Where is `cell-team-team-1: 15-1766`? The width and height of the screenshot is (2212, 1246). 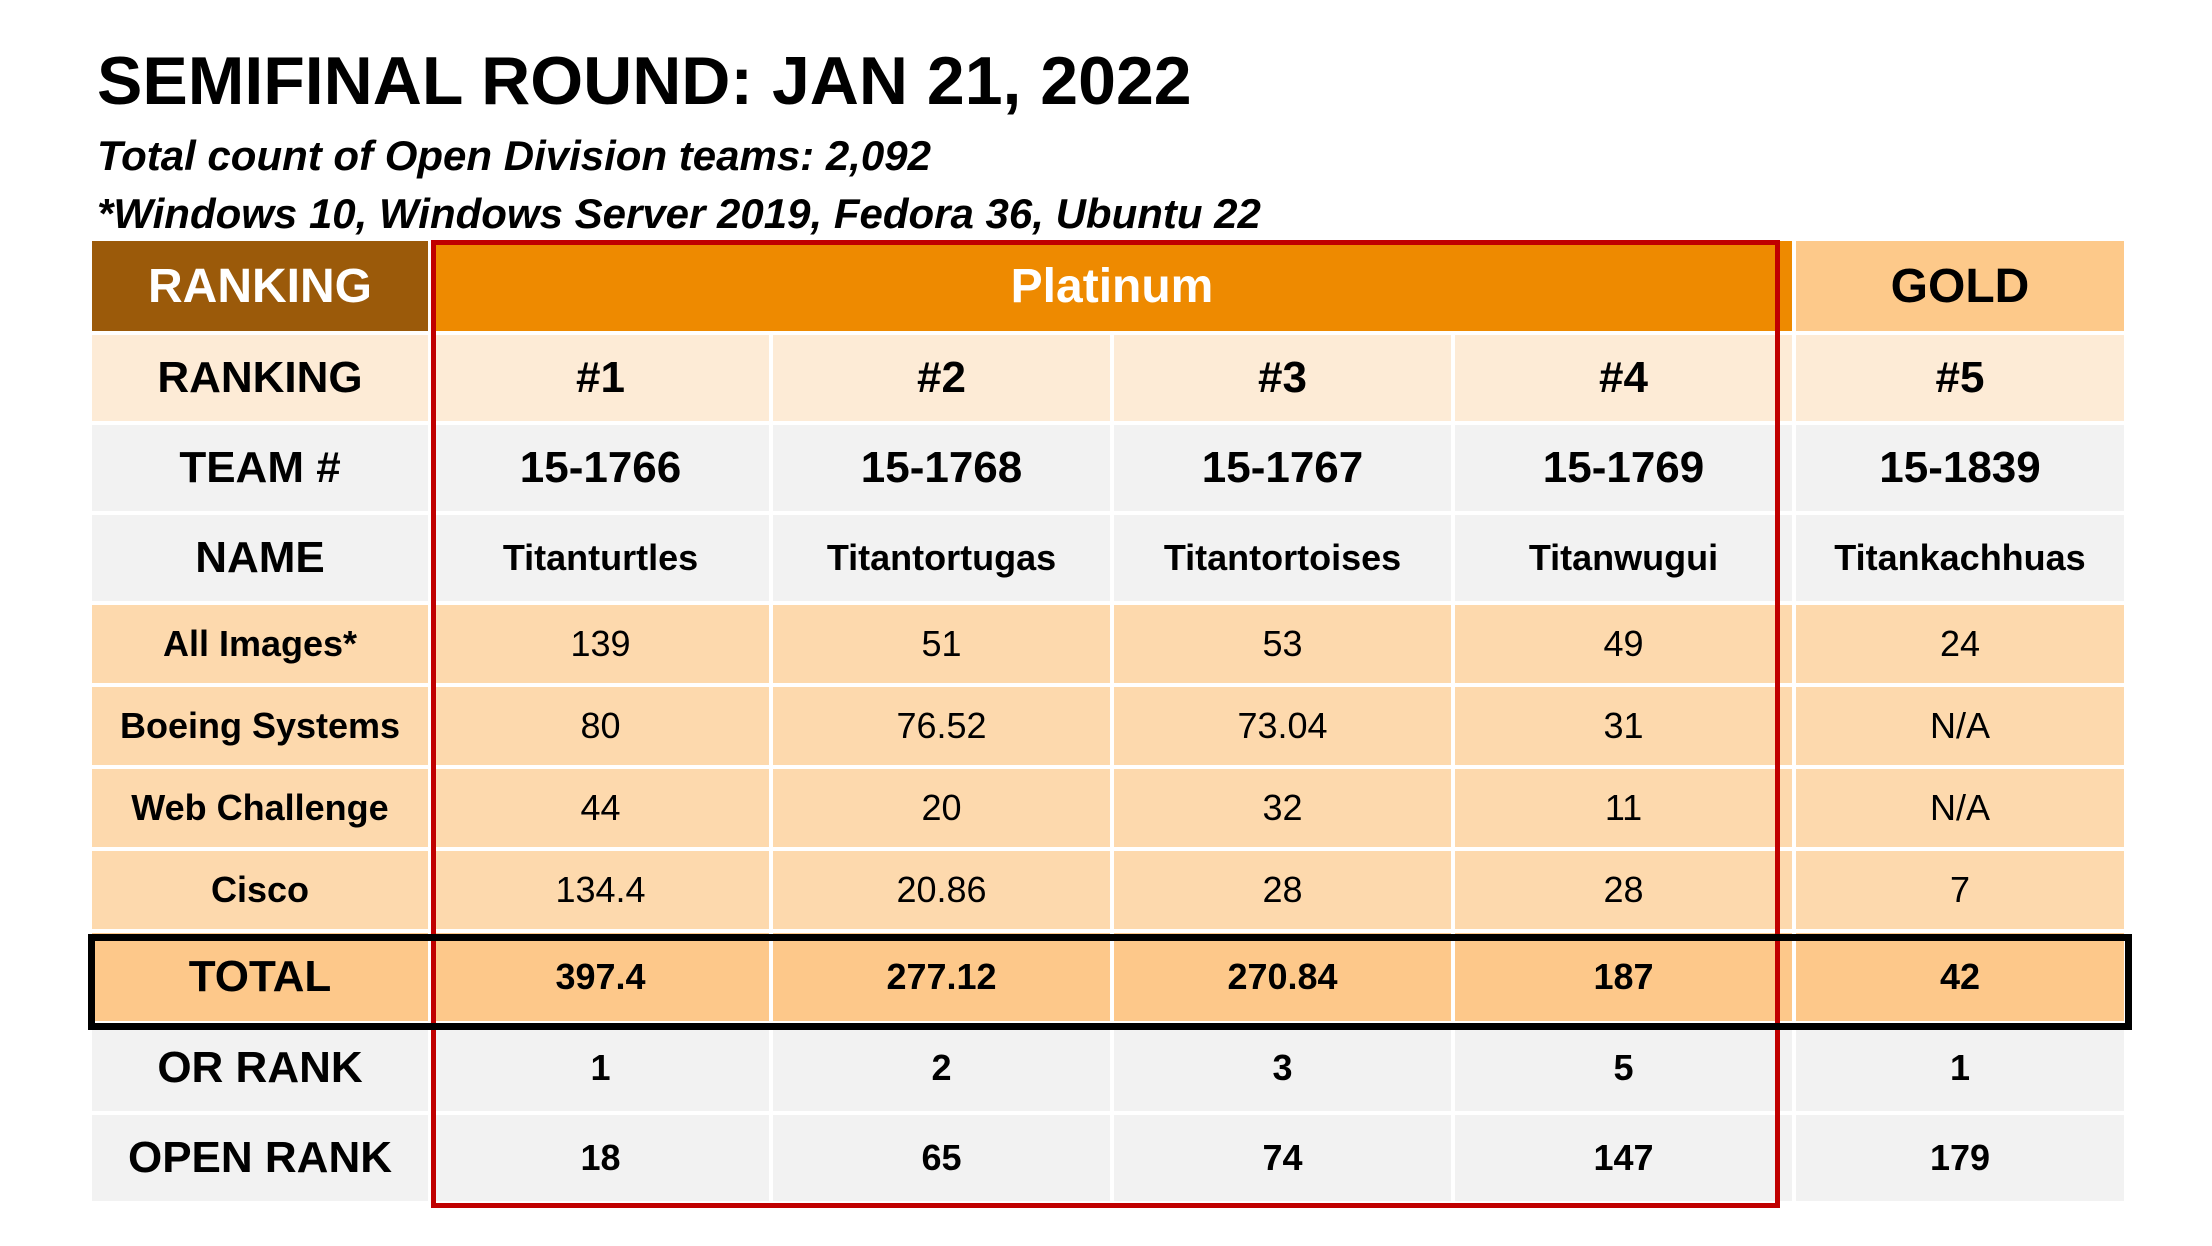
cell-team-team-1: 15-1766 is located at coordinates (602, 470).